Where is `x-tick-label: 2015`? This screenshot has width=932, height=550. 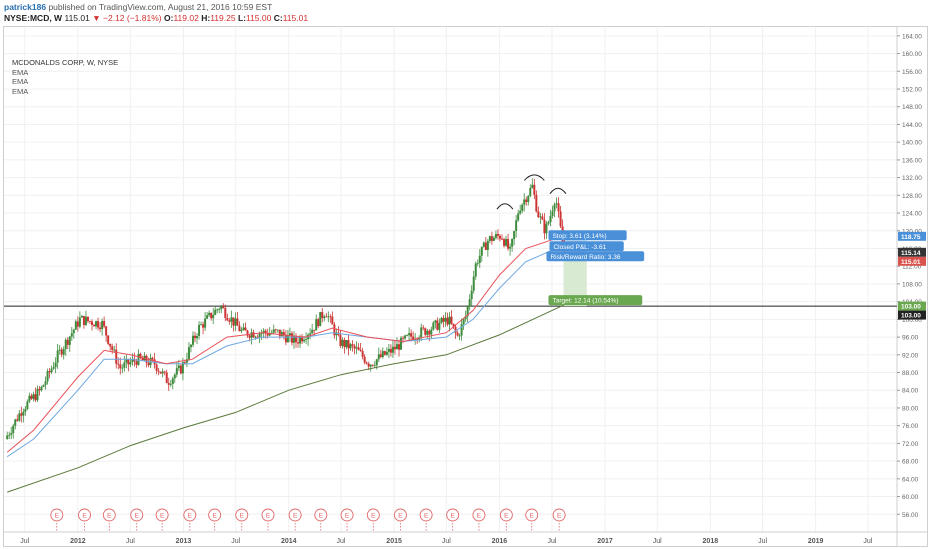
x-tick-label: 2015 is located at coordinates (394, 541).